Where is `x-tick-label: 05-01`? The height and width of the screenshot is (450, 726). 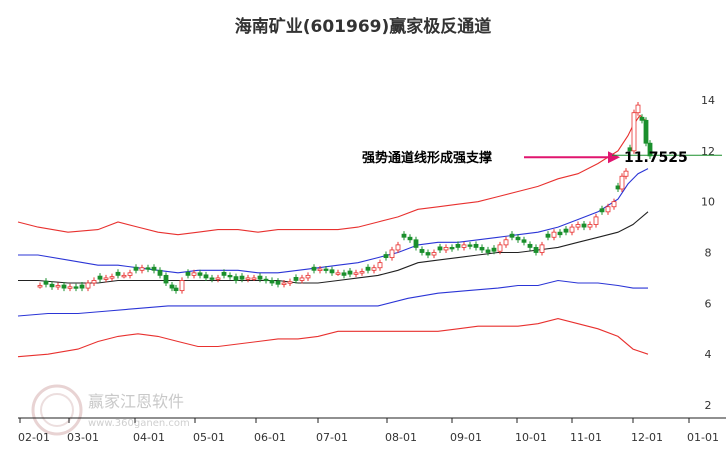
x-tick-label: 05-01 is located at coordinates (209, 437).